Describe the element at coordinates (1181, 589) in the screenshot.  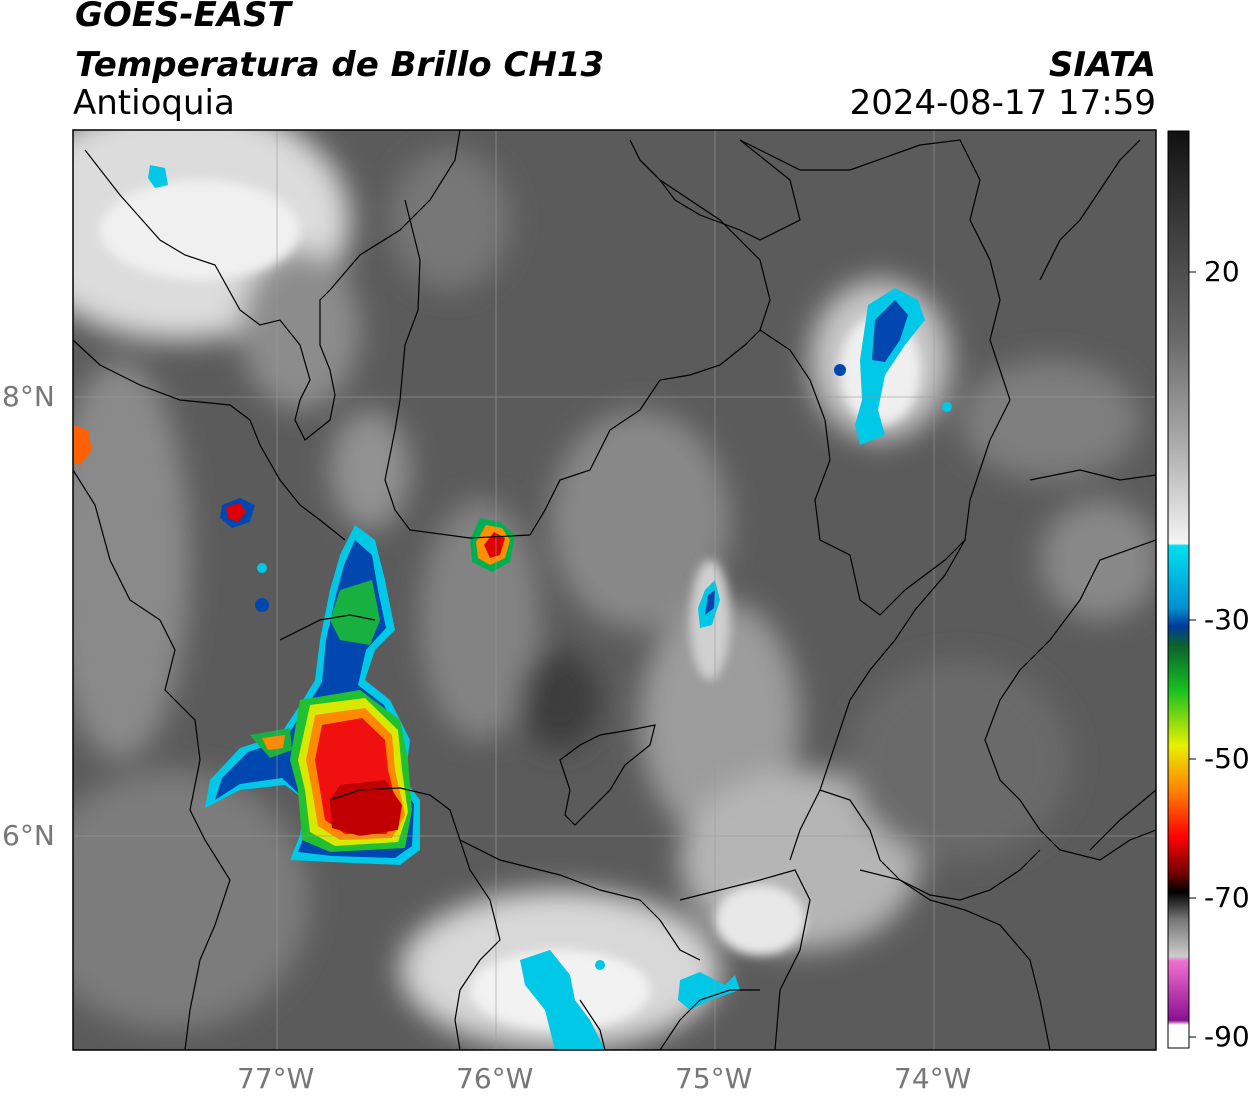
I see `colorbar` at that location.